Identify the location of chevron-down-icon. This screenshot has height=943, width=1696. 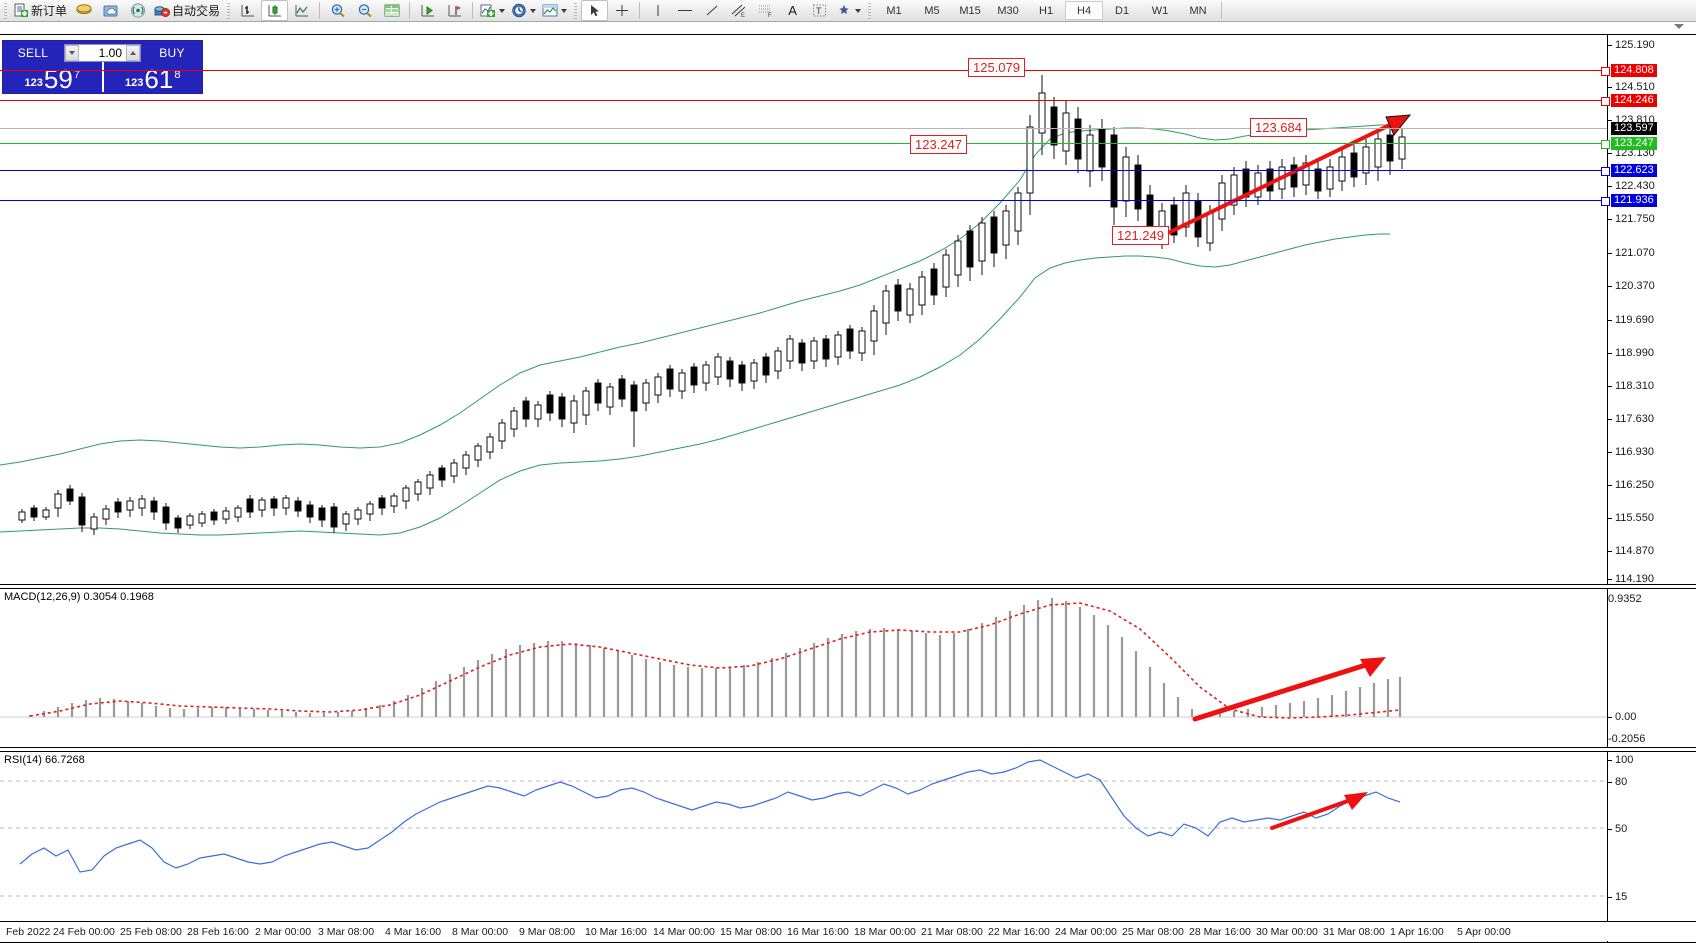
(502, 10).